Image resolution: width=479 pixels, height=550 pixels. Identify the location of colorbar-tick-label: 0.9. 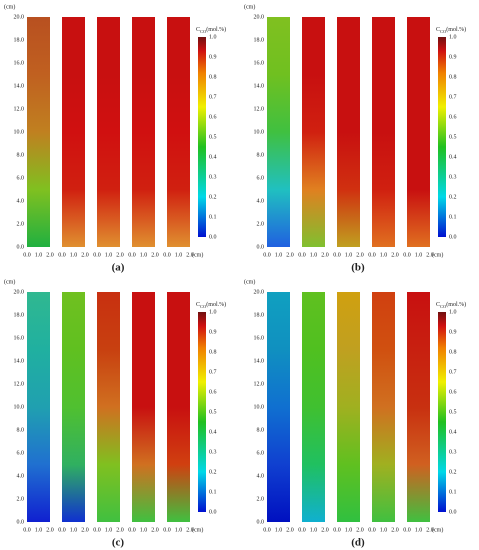
(213, 57).